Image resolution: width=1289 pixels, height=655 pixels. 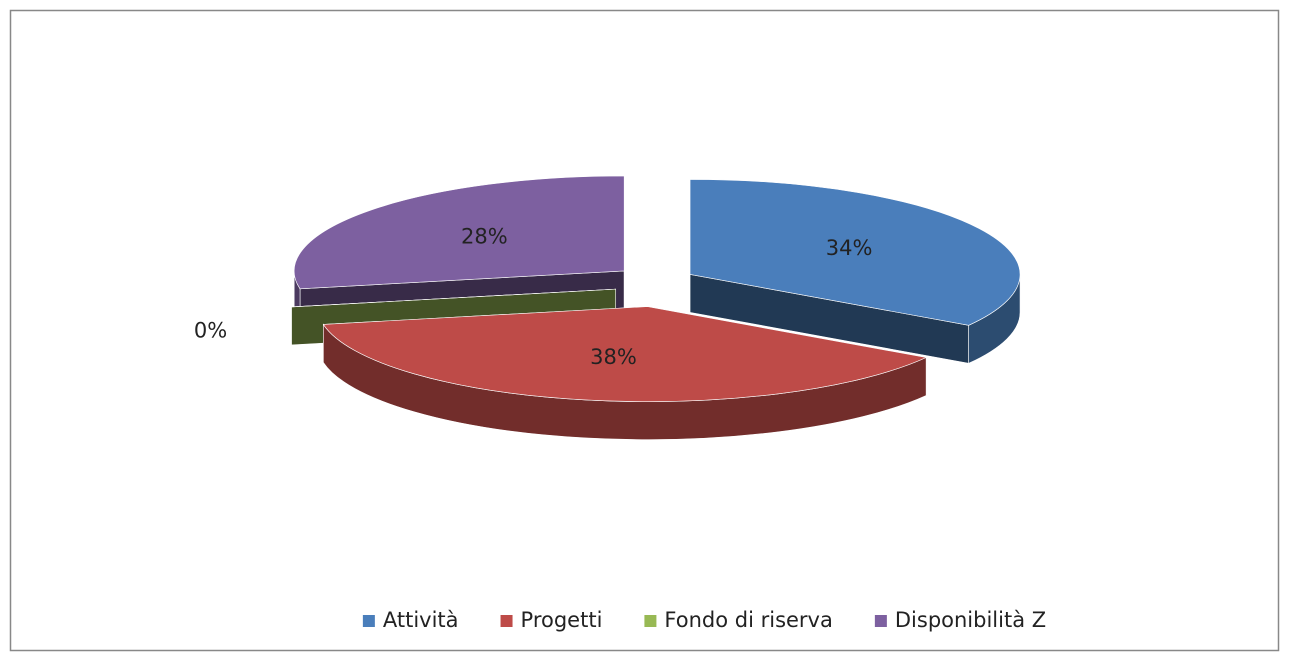 What do you see at coordinates (613, 357) in the screenshot?
I see `data-label: 38%` at bounding box center [613, 357].